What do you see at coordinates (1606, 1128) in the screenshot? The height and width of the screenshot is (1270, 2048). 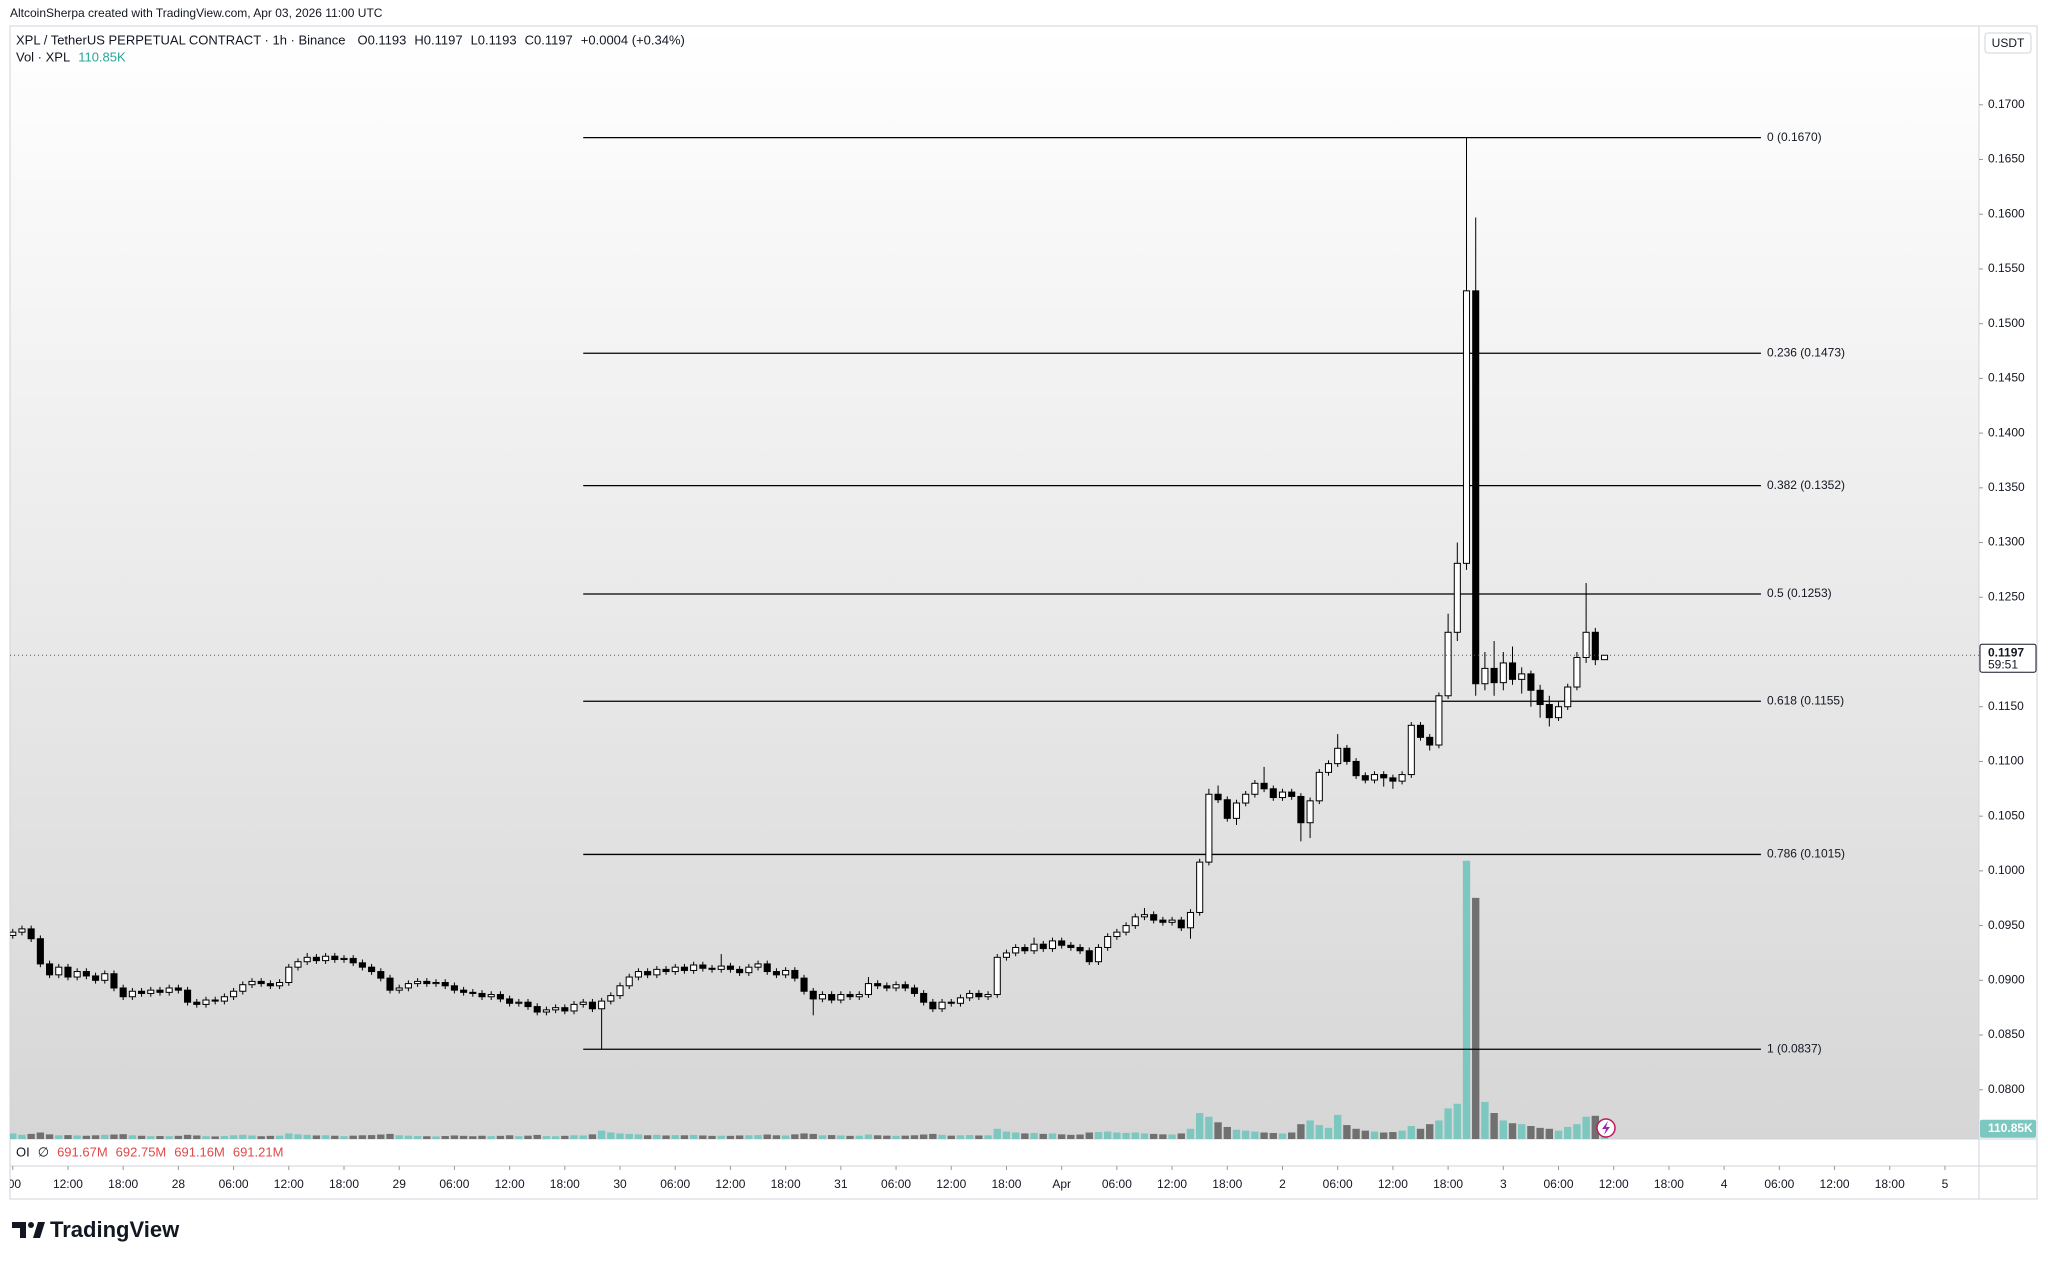 I see `alert-icon` at bounding box center [1606, 1128].